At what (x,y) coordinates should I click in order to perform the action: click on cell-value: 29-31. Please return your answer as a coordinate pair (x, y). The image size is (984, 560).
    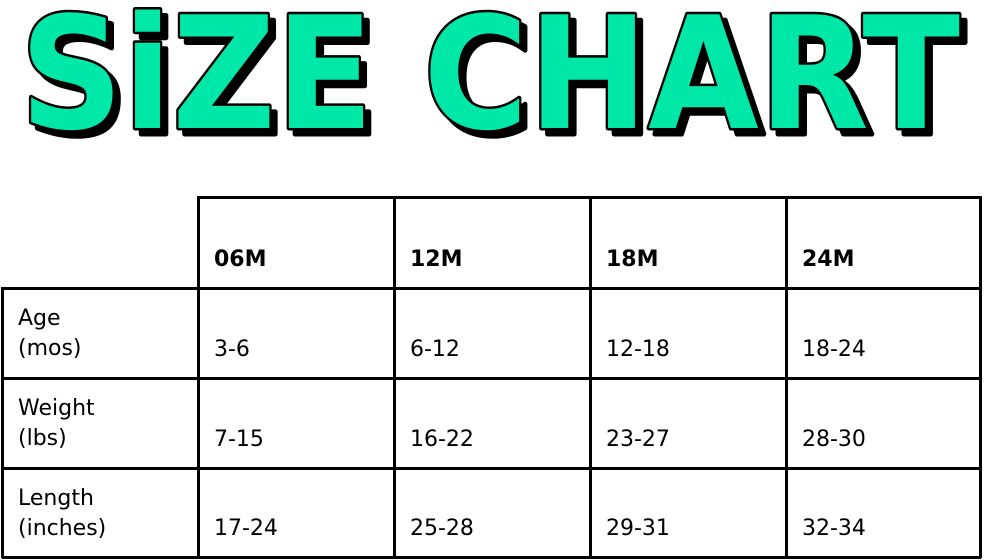
    Looking at the image, I should click on (638, 528).